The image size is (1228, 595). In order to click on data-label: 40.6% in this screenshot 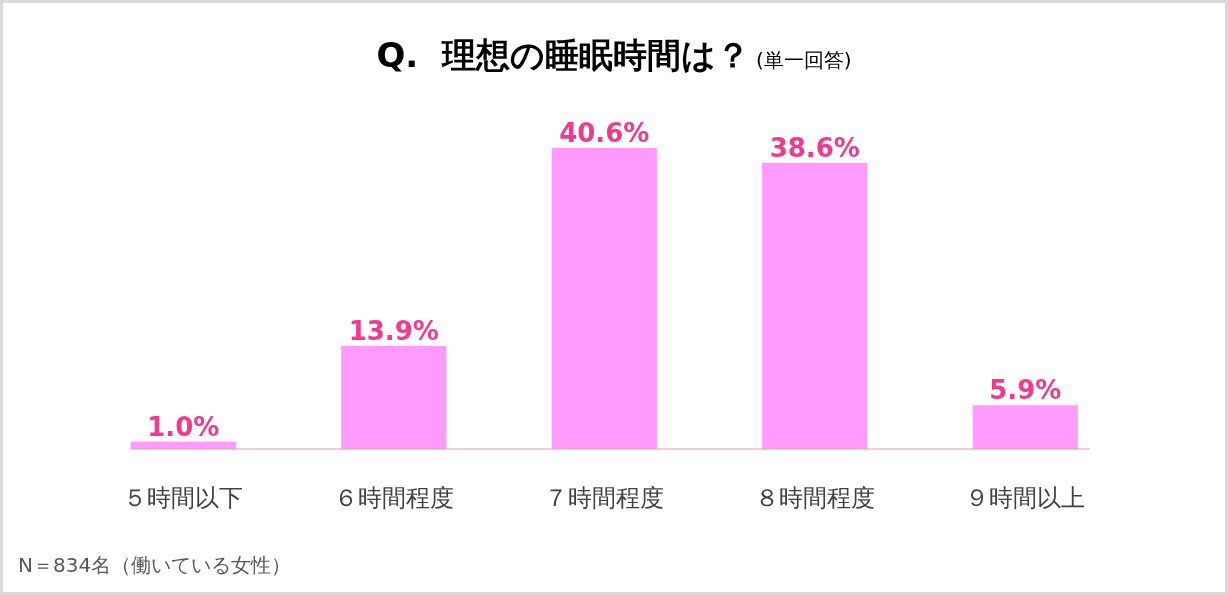, I will do `click(604, 133)`.